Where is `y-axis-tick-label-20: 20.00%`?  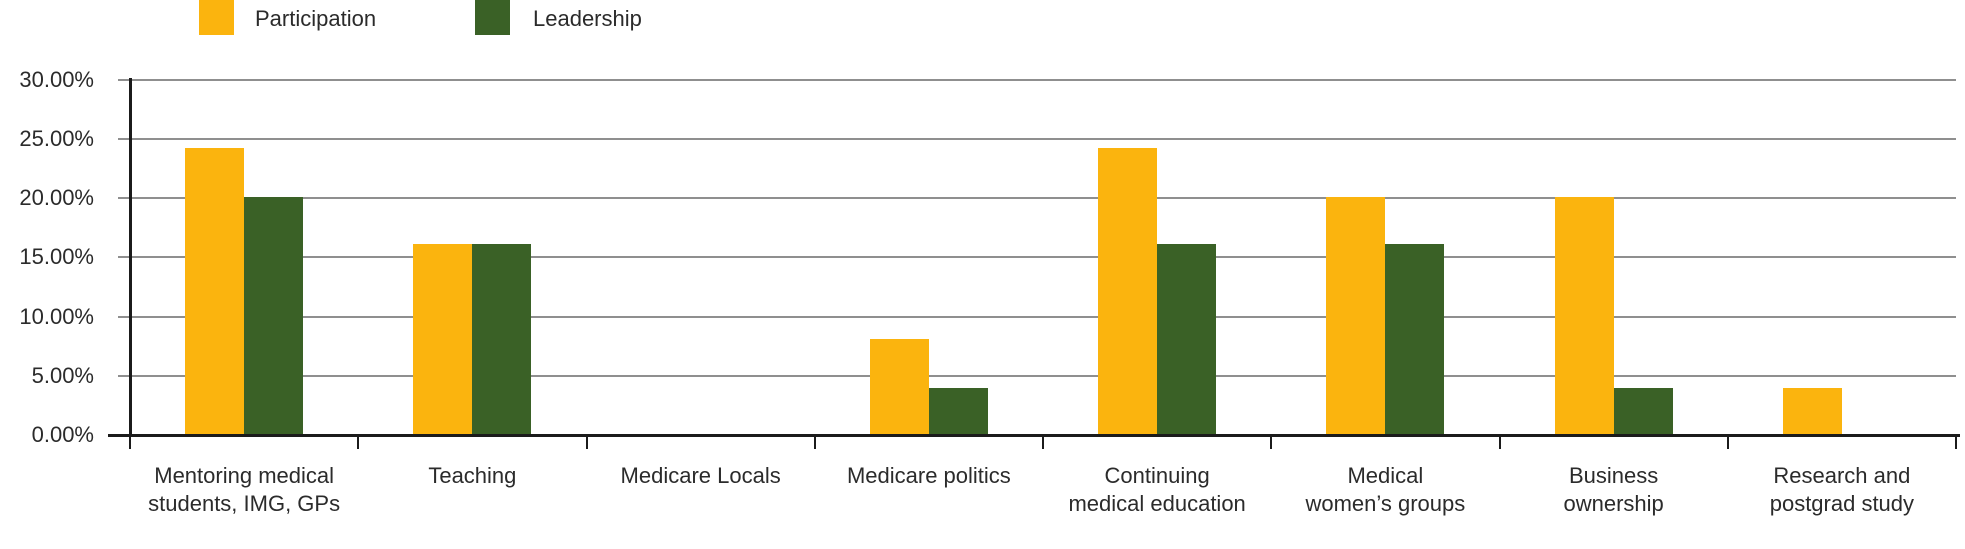 y-axis-tick-label-20: 20.00% is located at coordinates (56, 197).